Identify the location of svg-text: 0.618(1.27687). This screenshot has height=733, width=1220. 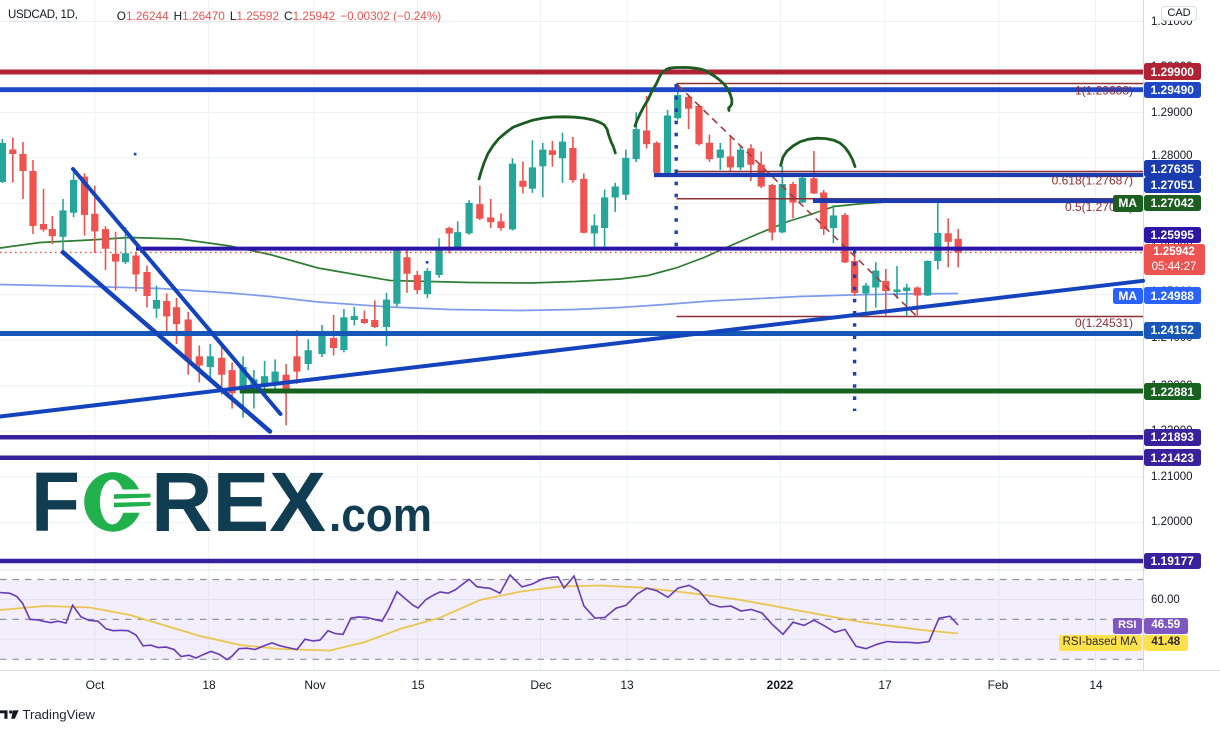
(1092, 180).